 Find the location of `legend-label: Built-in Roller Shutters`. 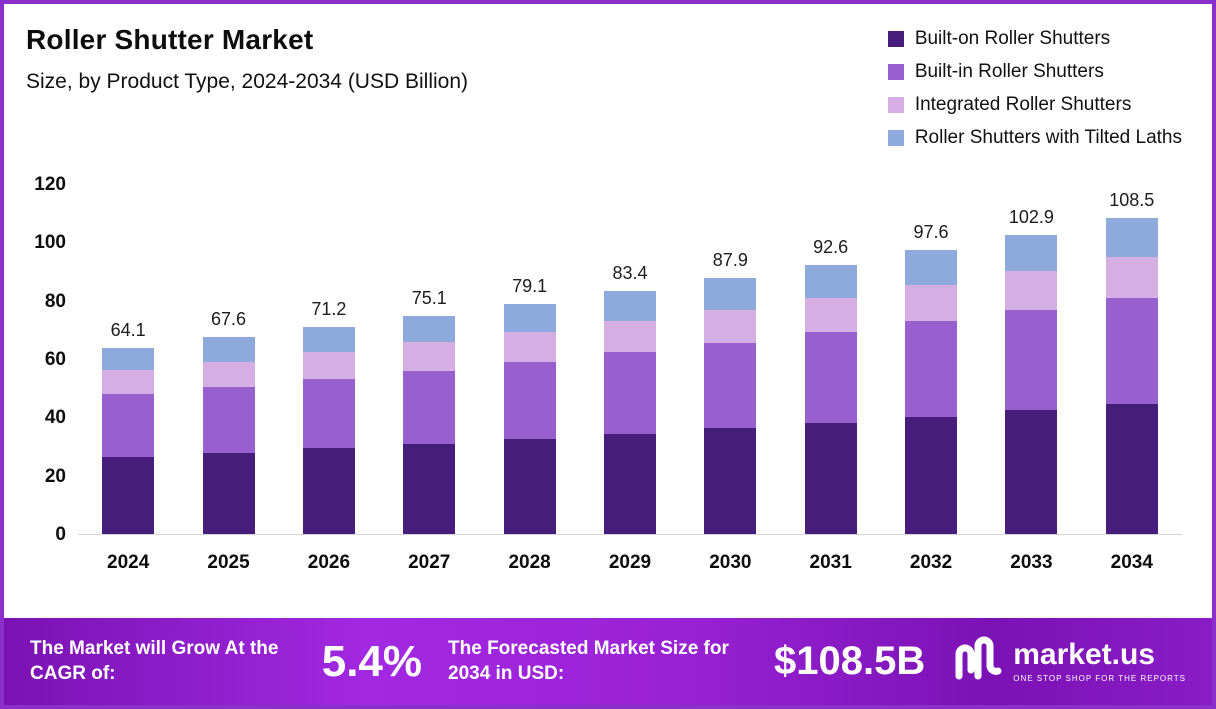

legend-label: Built-in Roller Shutters is located at coordinates (1009, 71).